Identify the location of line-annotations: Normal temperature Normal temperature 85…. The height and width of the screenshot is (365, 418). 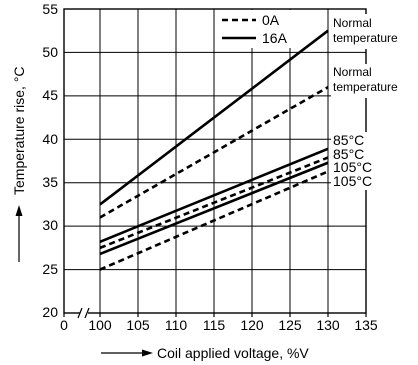
(368, 102).